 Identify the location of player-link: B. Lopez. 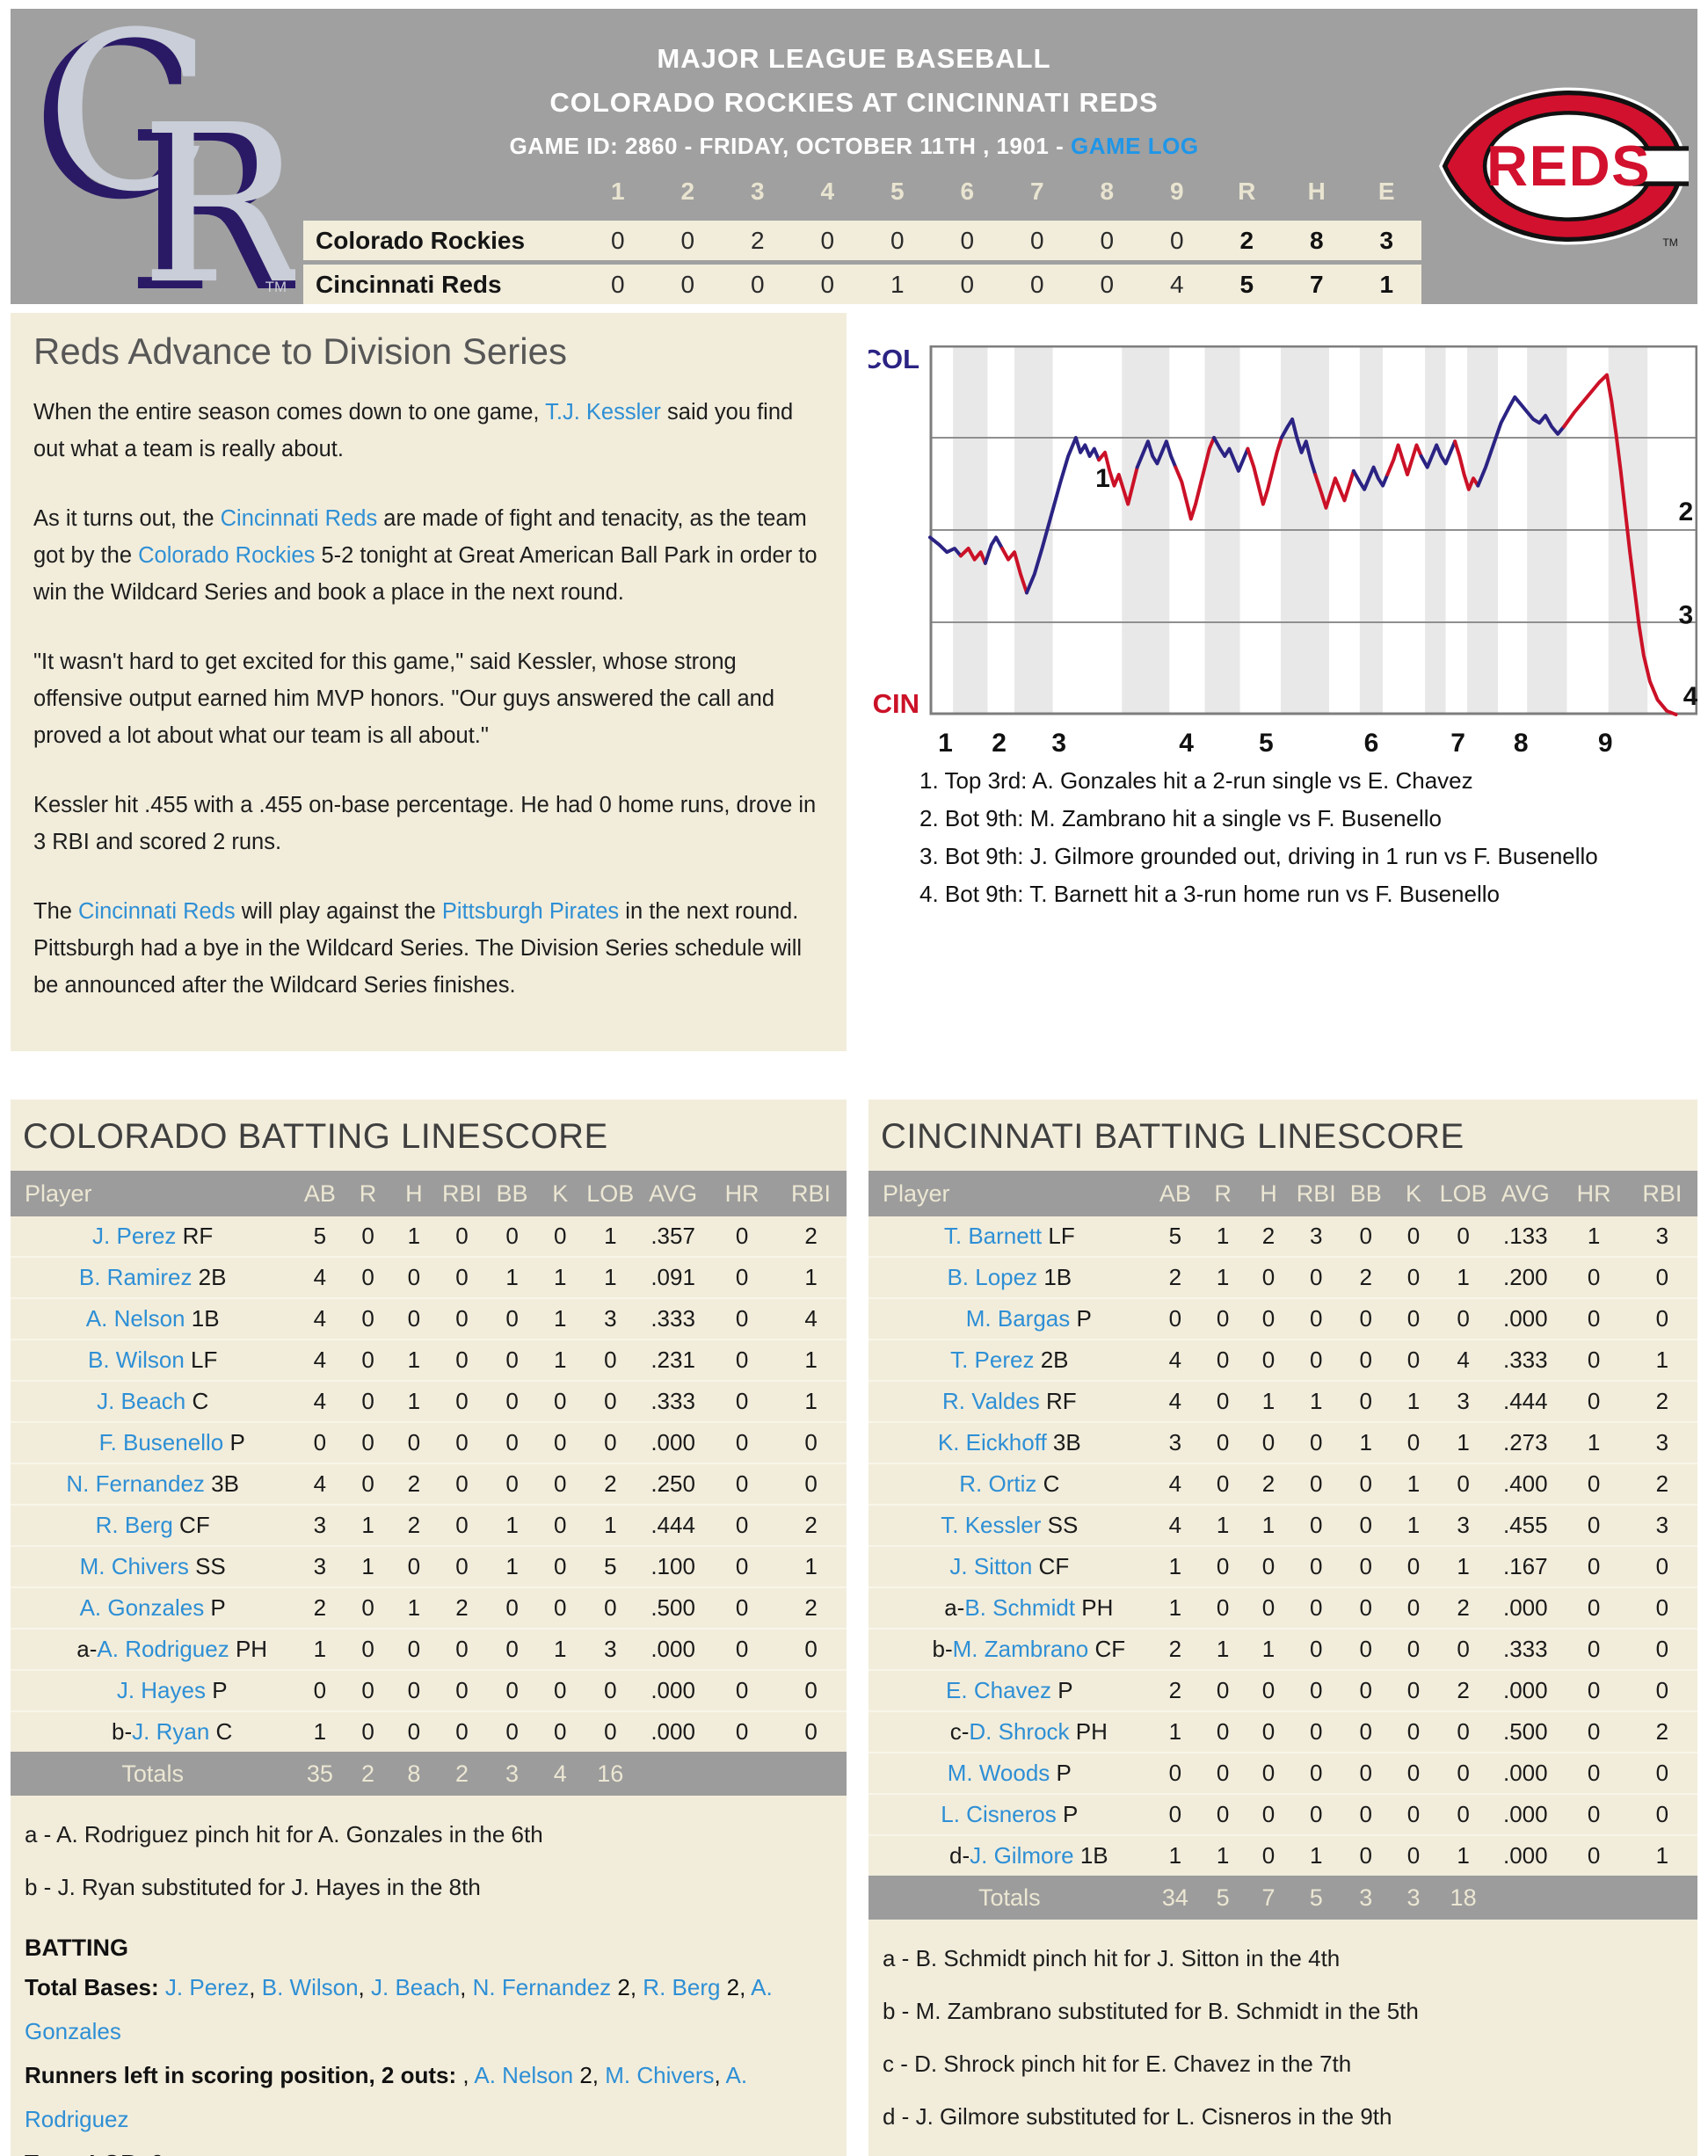
(992, 1277).